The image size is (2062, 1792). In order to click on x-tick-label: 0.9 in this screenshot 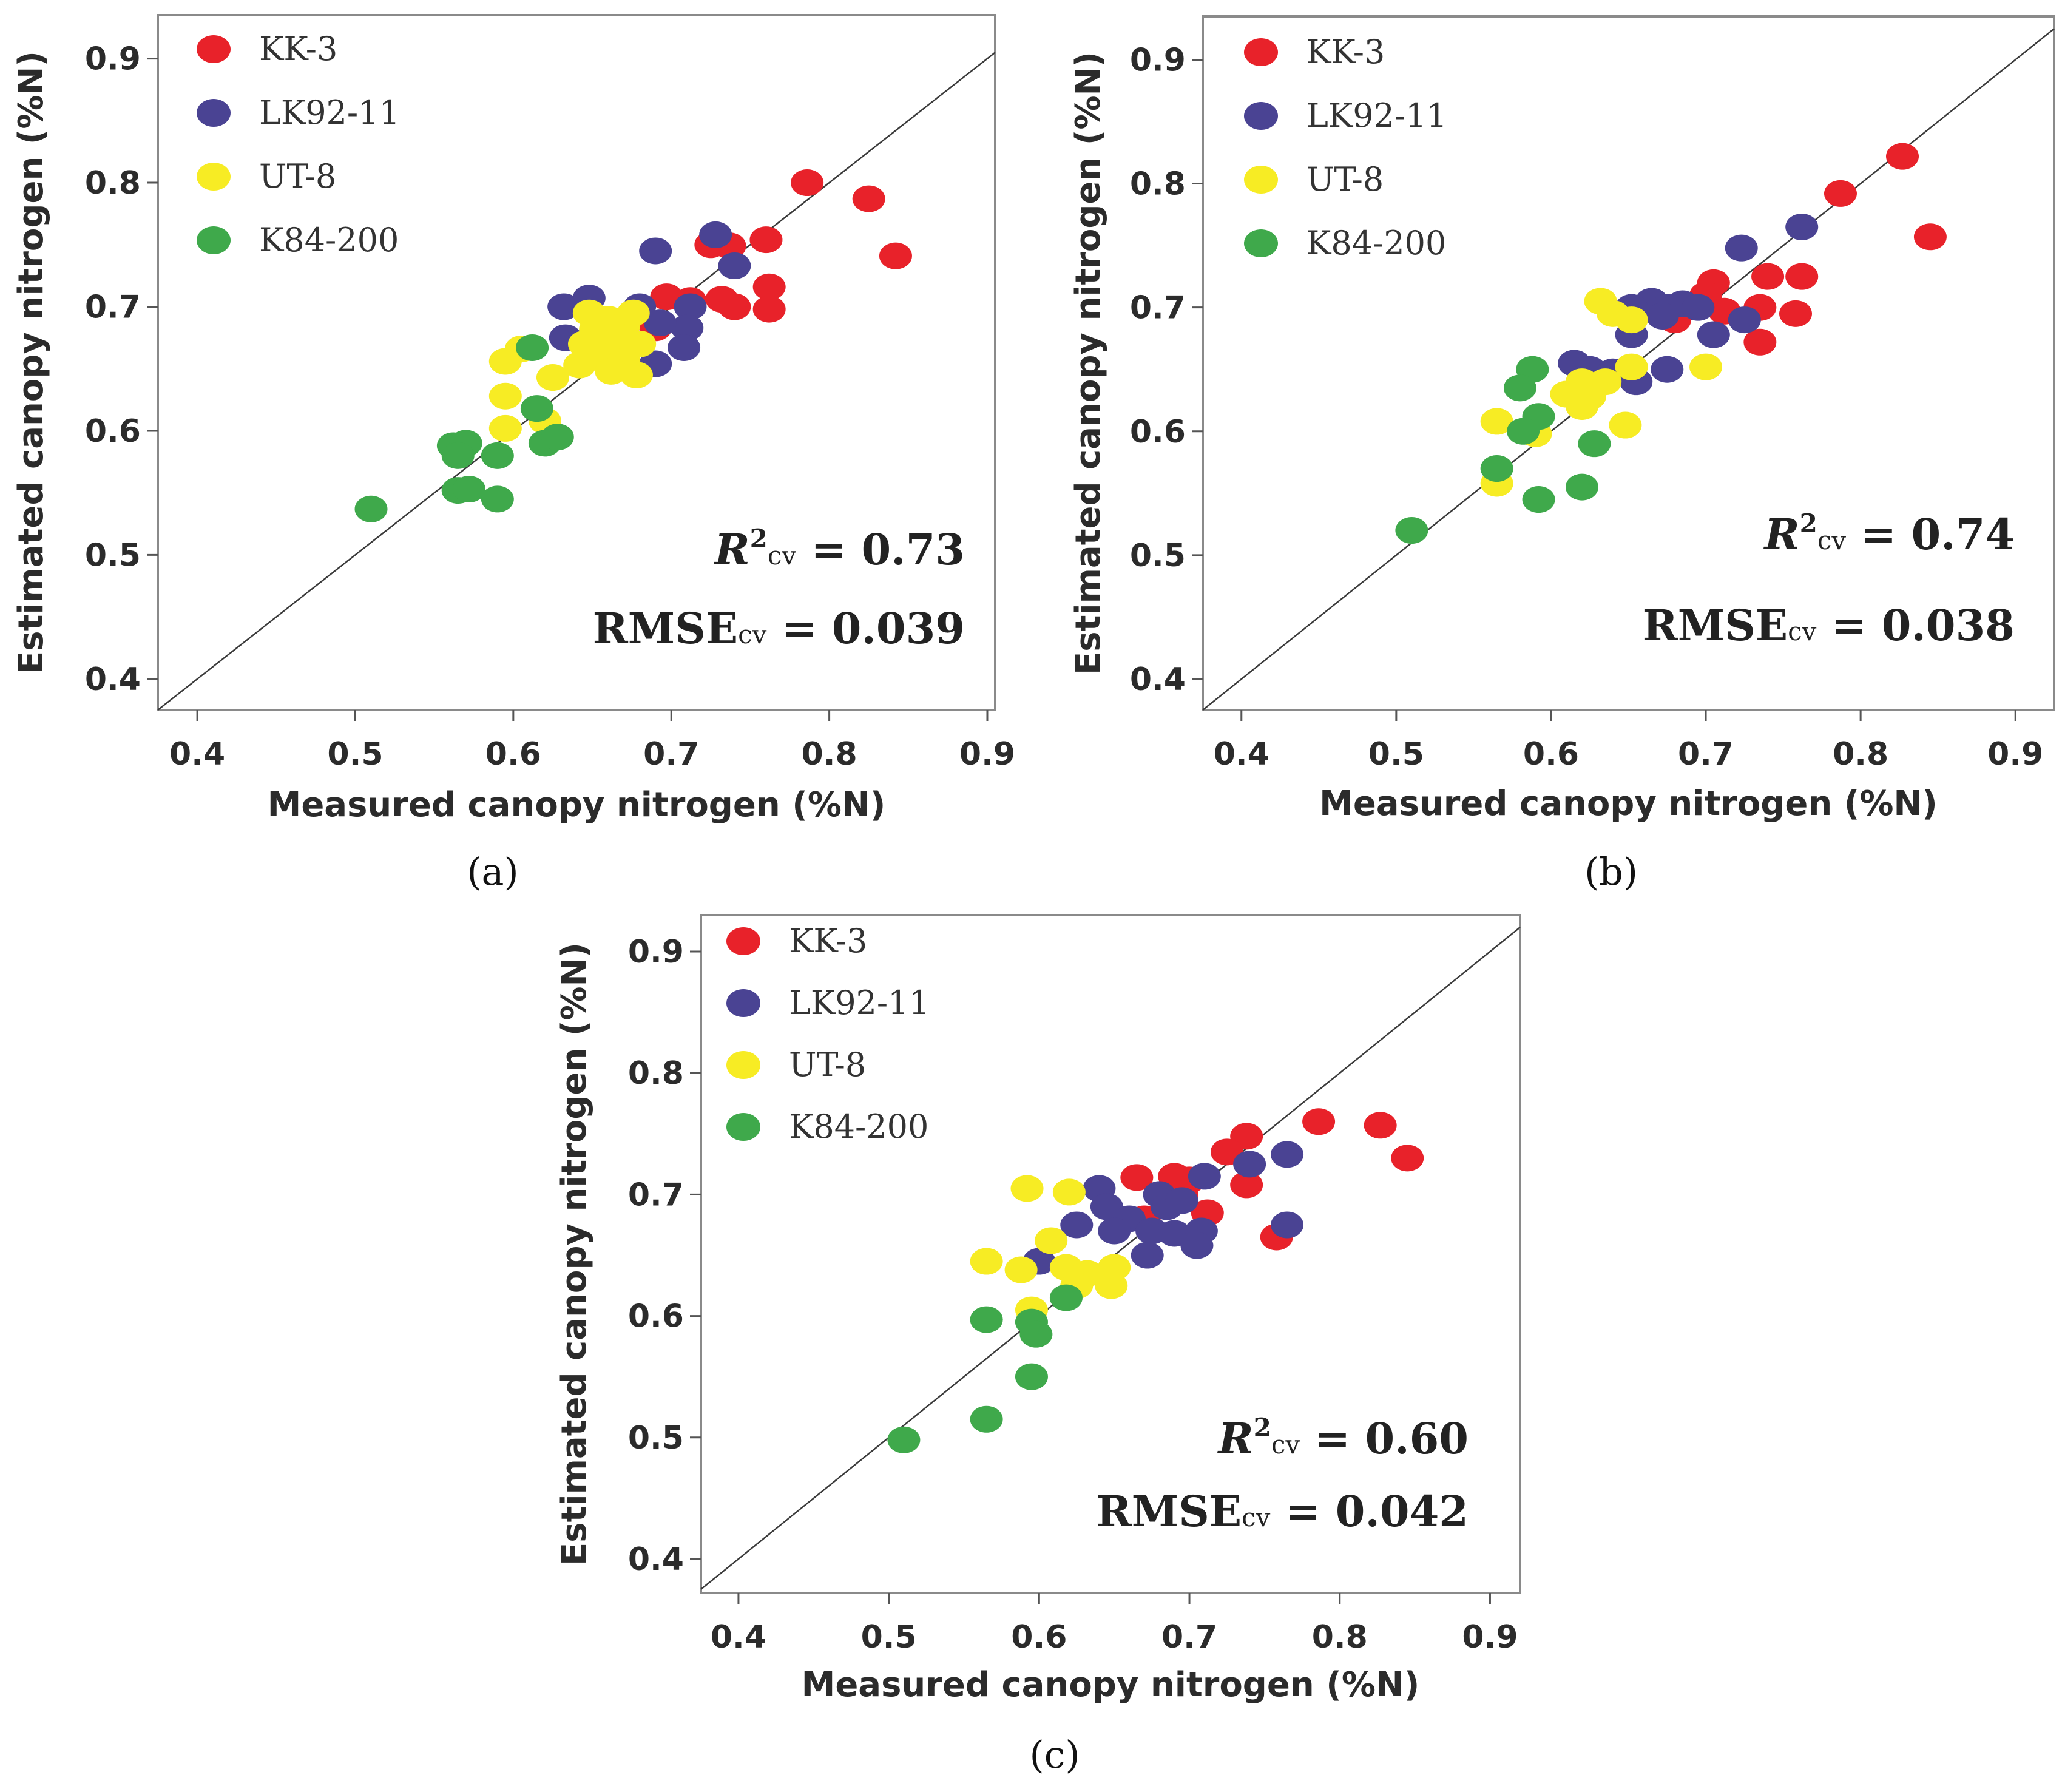, I will do `click(1490, 1637)`.